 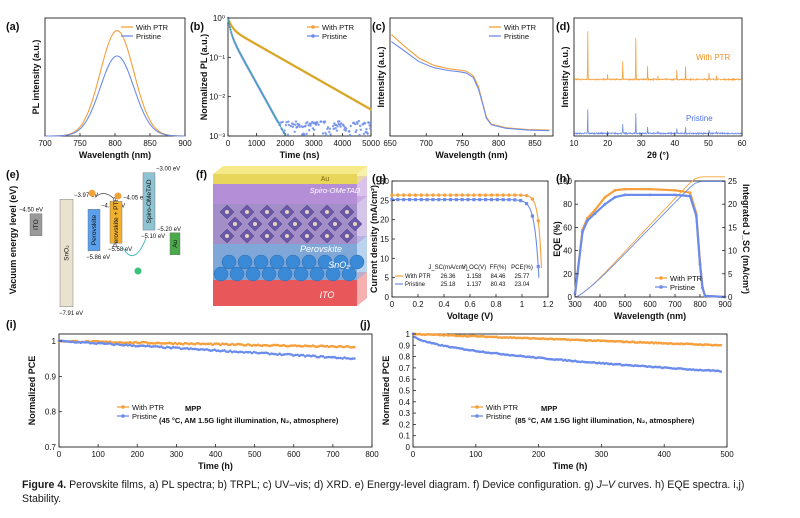 What do you see at coordinates (51, 447) in the screenshot?
I see `y-tick-label: 0.7` at bounding box center [51, 447].